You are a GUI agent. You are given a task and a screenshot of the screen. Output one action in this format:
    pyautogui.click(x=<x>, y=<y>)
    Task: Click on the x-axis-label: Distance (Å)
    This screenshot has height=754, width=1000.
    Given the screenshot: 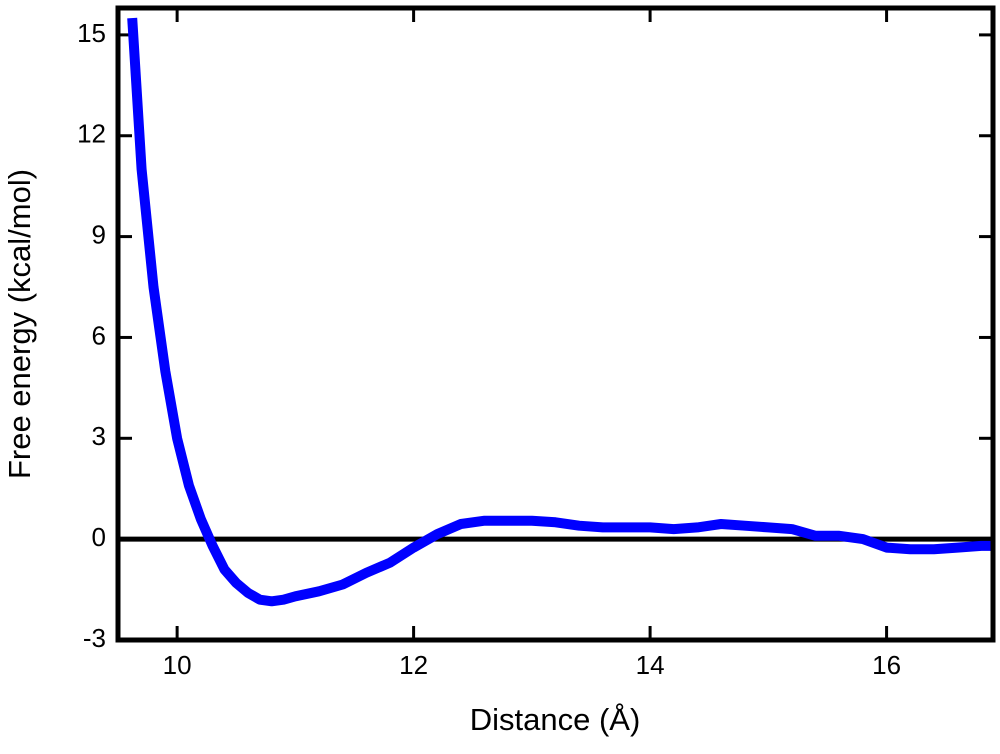 What is the action you would take?
    pyautogui.click(x=555, y=719)
    